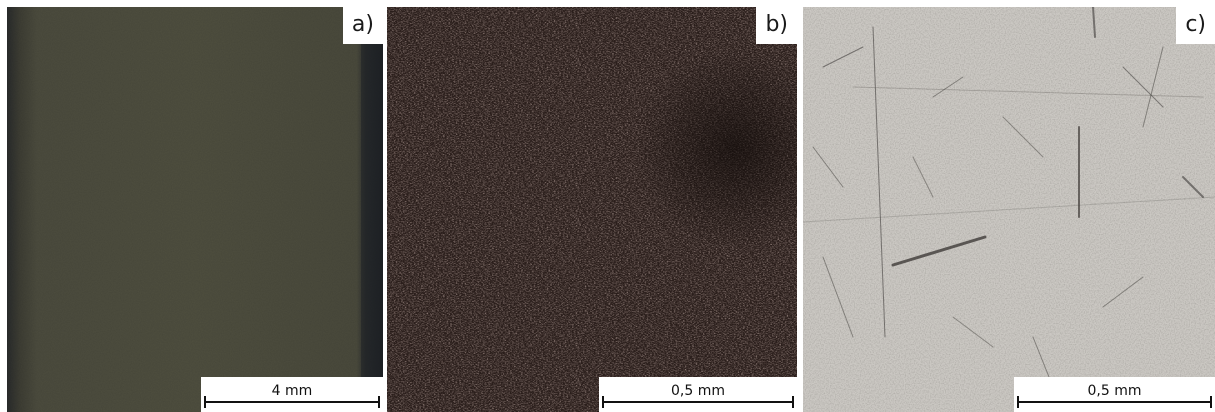  I want to click on scale-bar: 4 mm, so click(292, 394).